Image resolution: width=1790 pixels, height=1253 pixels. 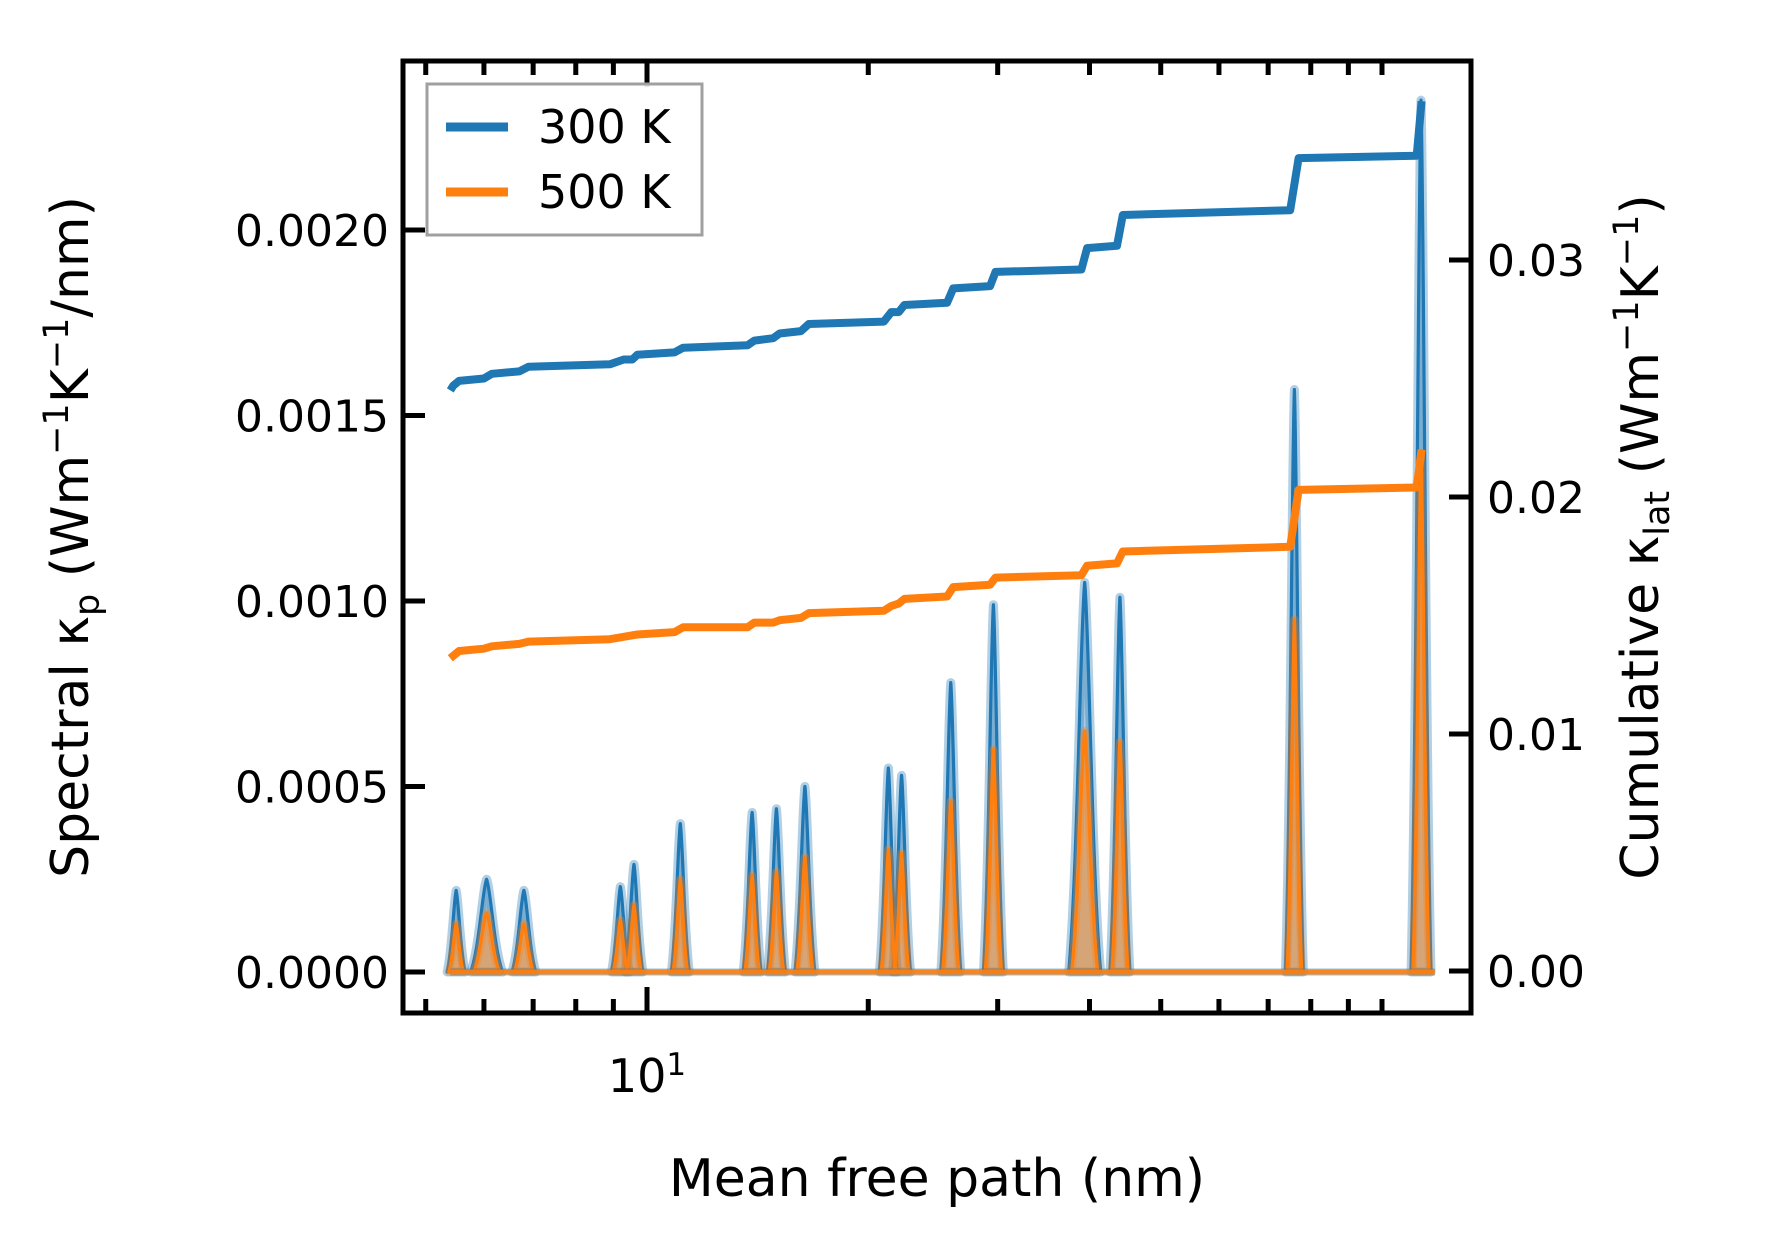 I want to click on legend: 300 K 500 K, so click(x=564, y=159).